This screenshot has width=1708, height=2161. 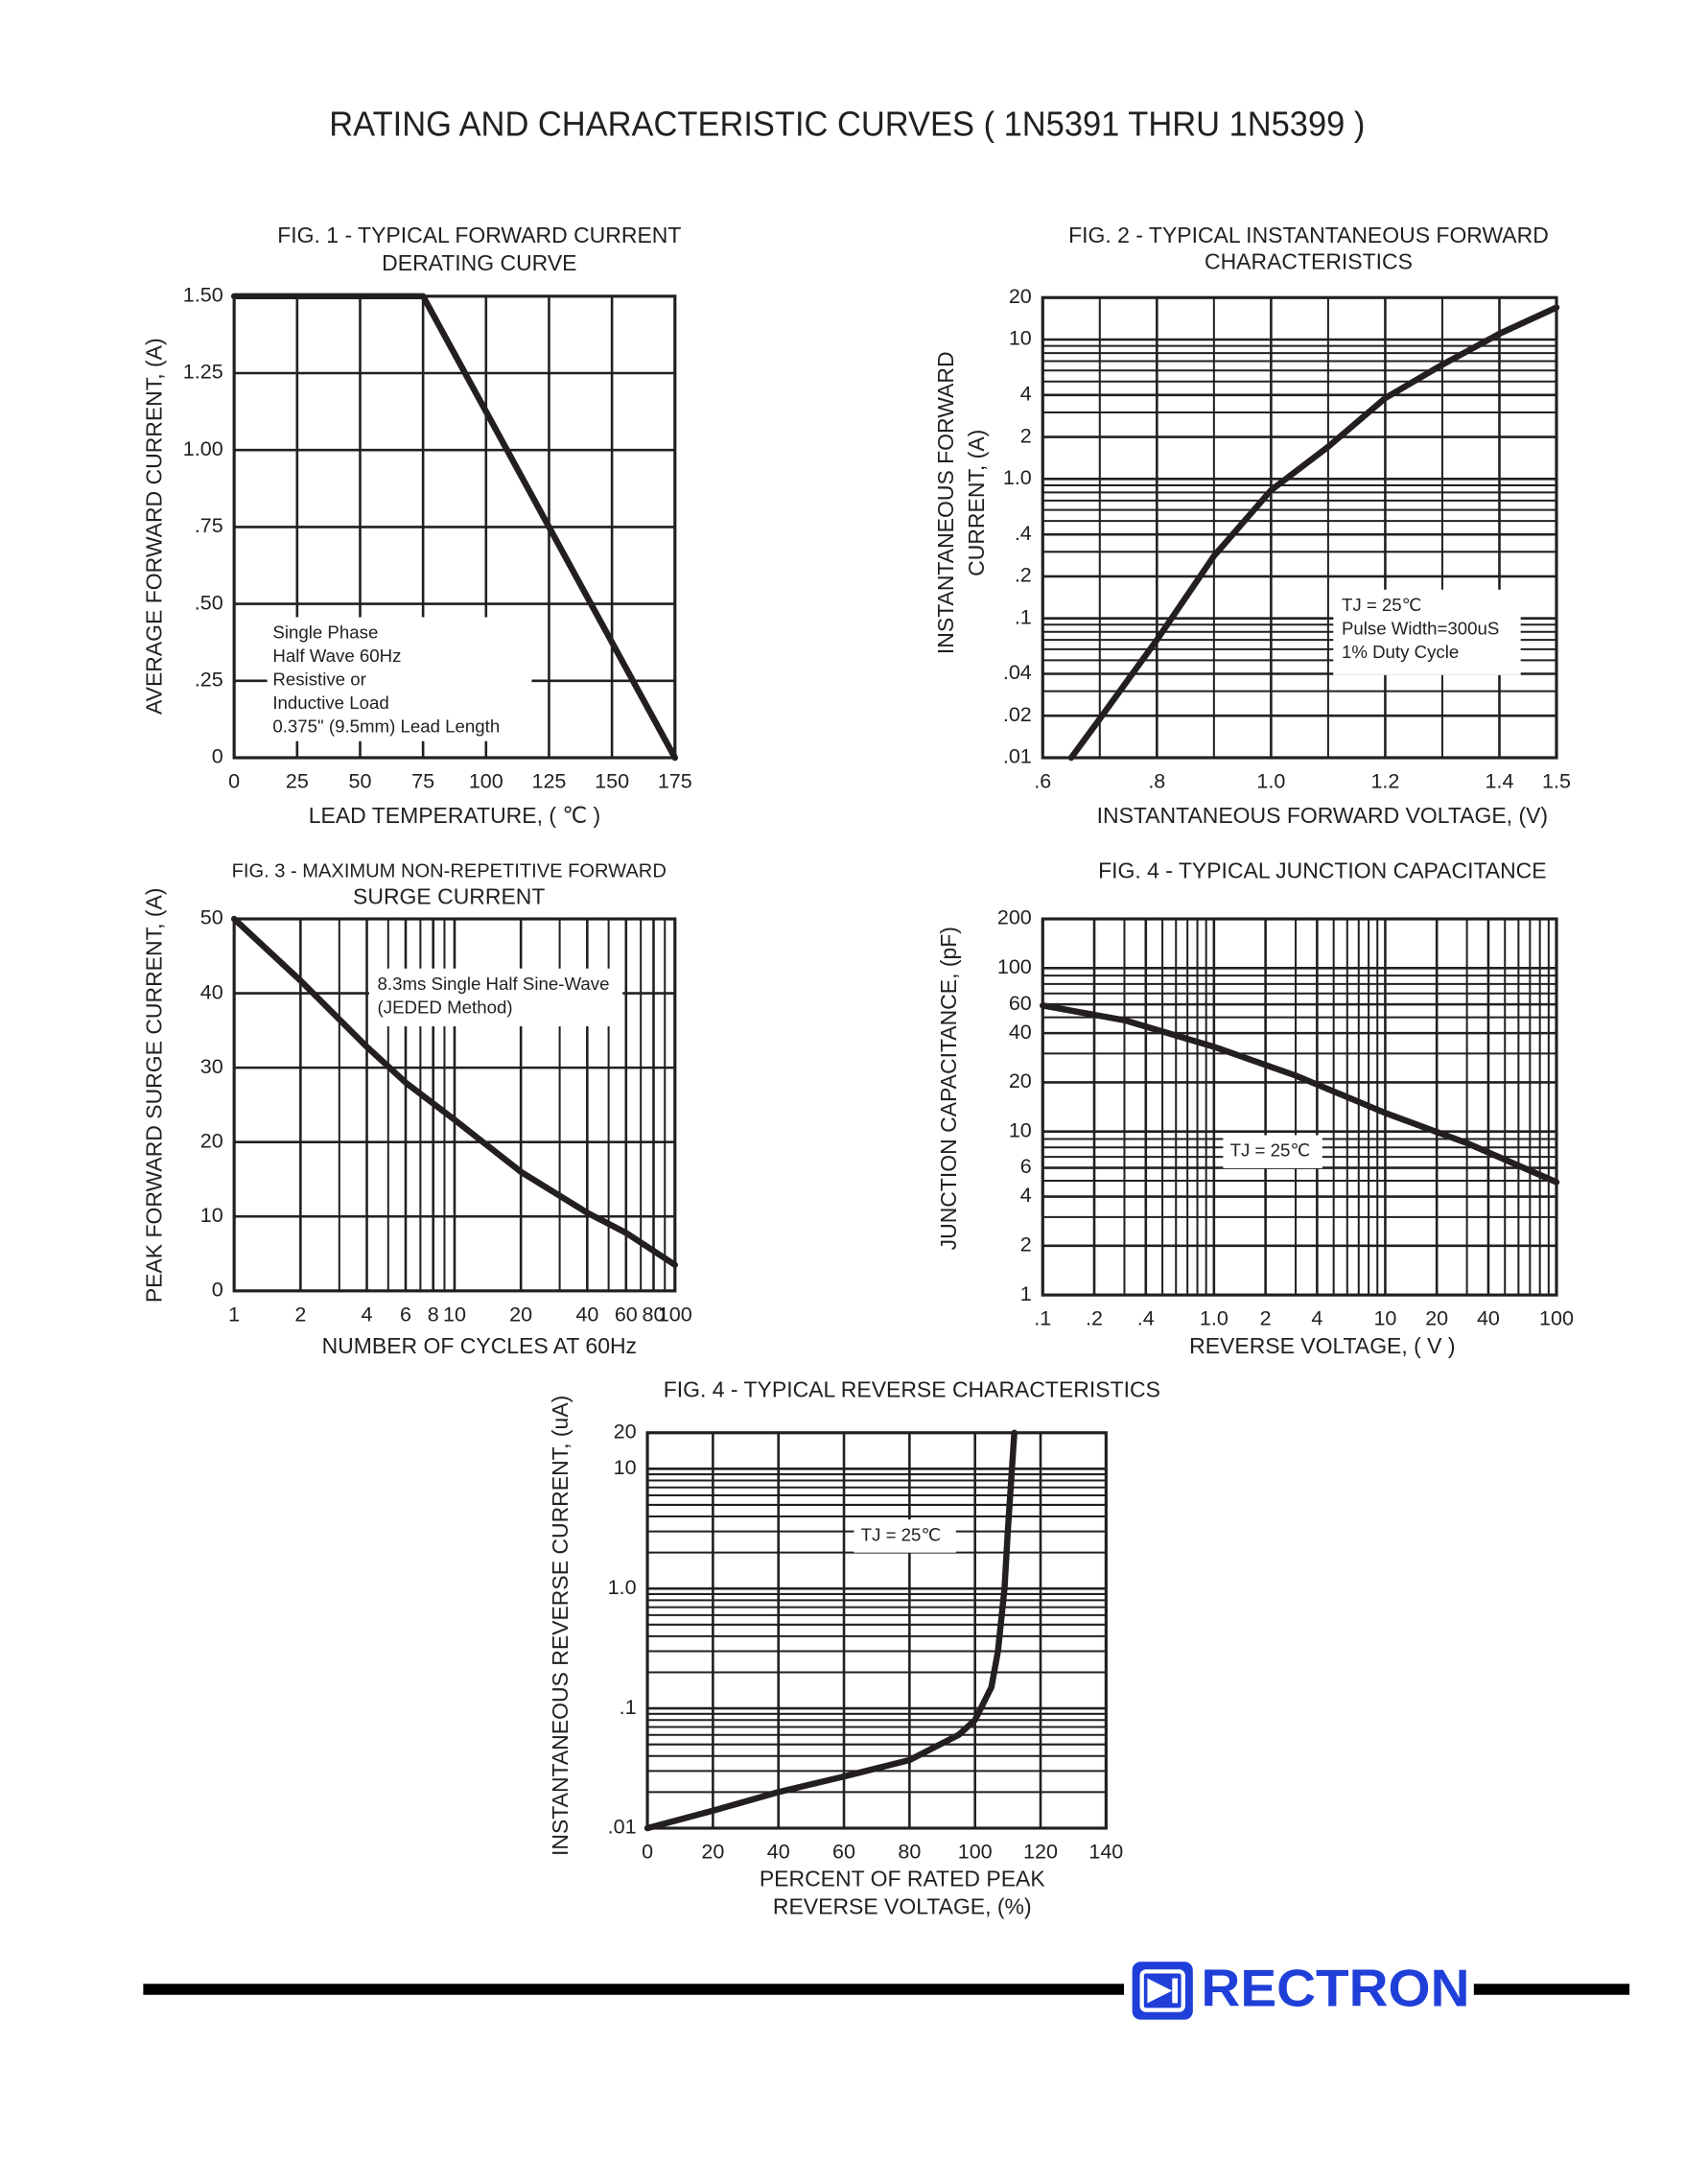 I want to click on annotation: TJ = 25℃, so click(x=1271, y=1150).